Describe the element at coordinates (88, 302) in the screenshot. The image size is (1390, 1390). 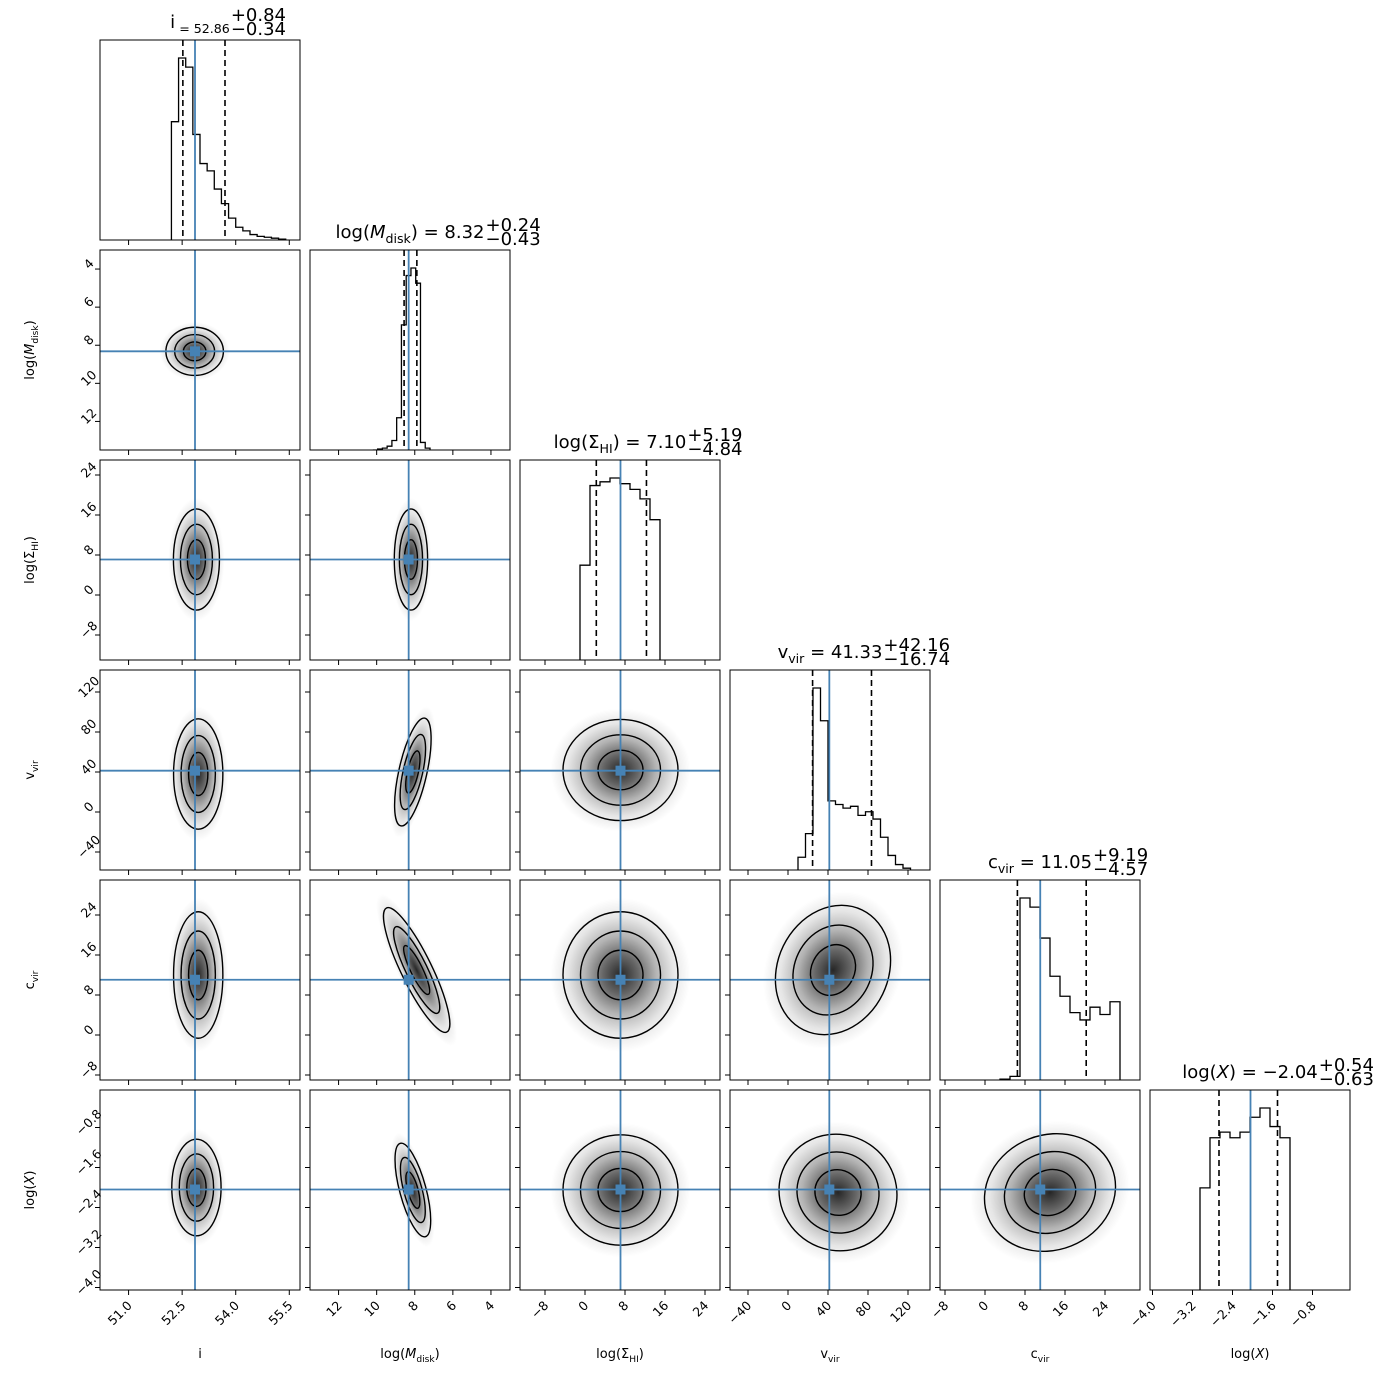
I see `y-tick-label: 6` at that location.